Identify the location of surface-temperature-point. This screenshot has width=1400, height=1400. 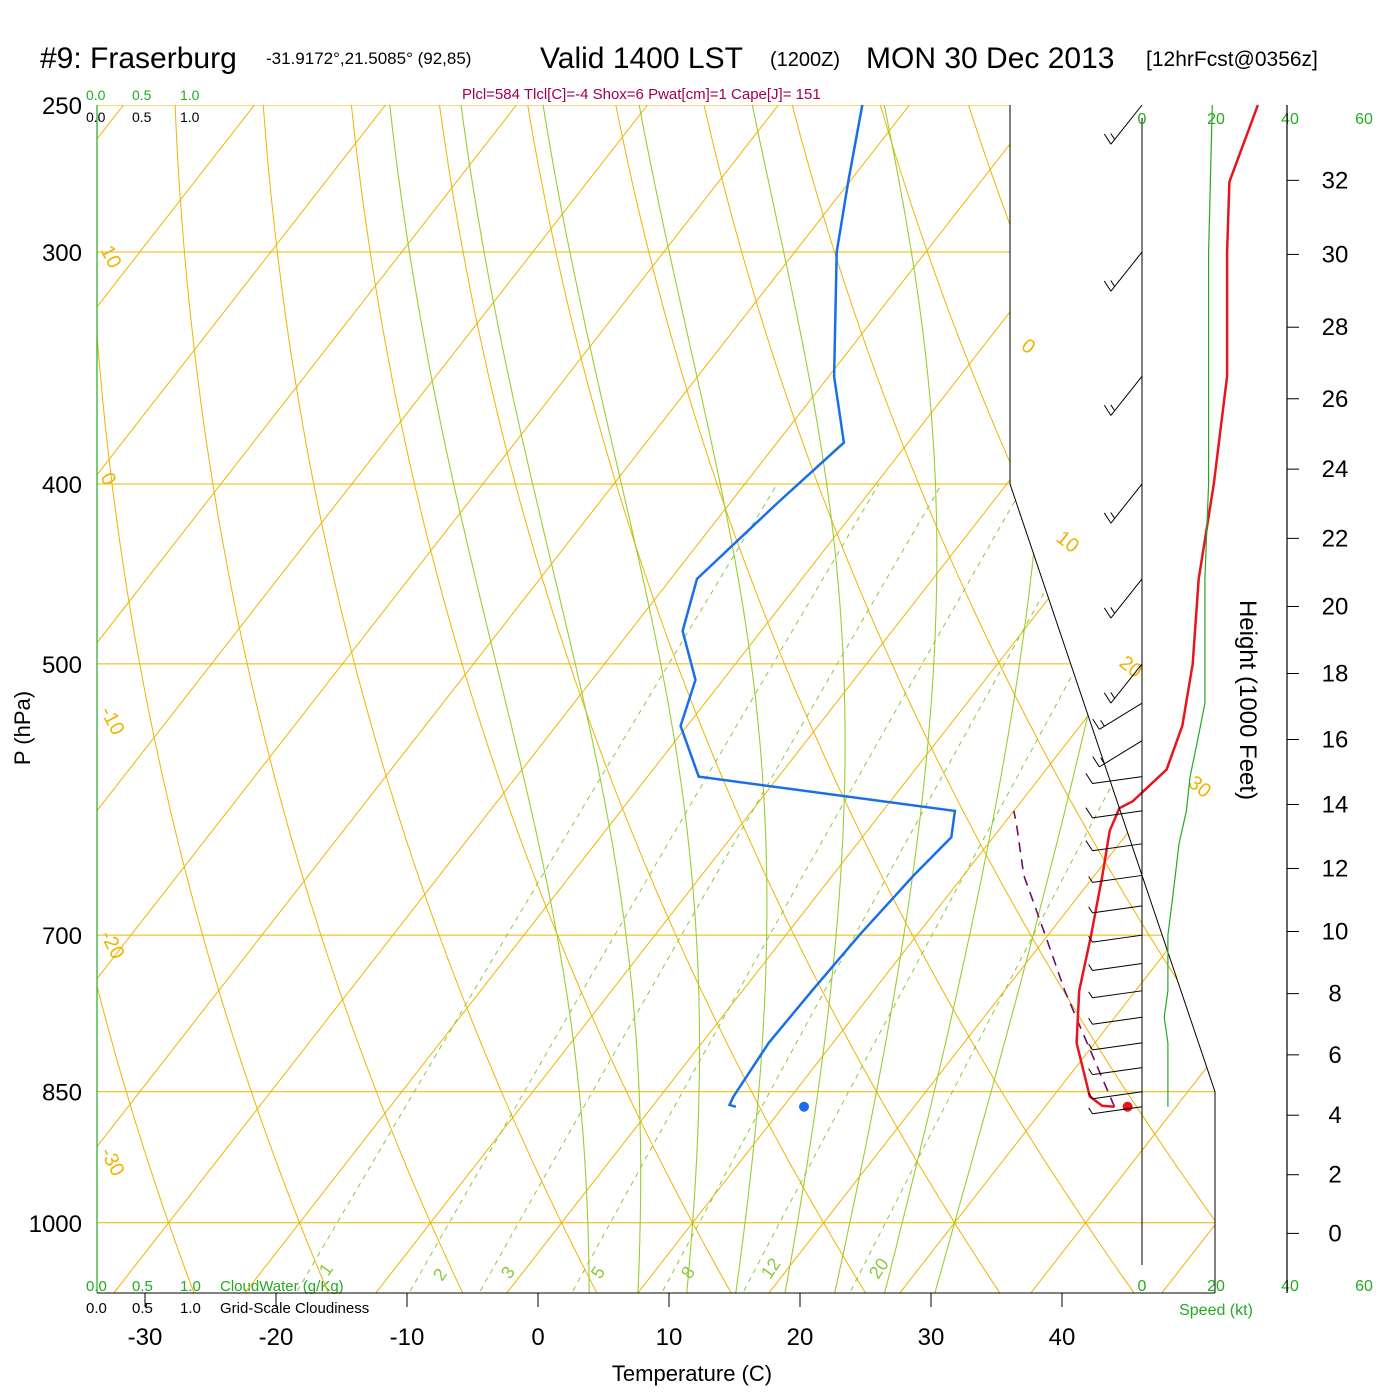
(1127, 1106).